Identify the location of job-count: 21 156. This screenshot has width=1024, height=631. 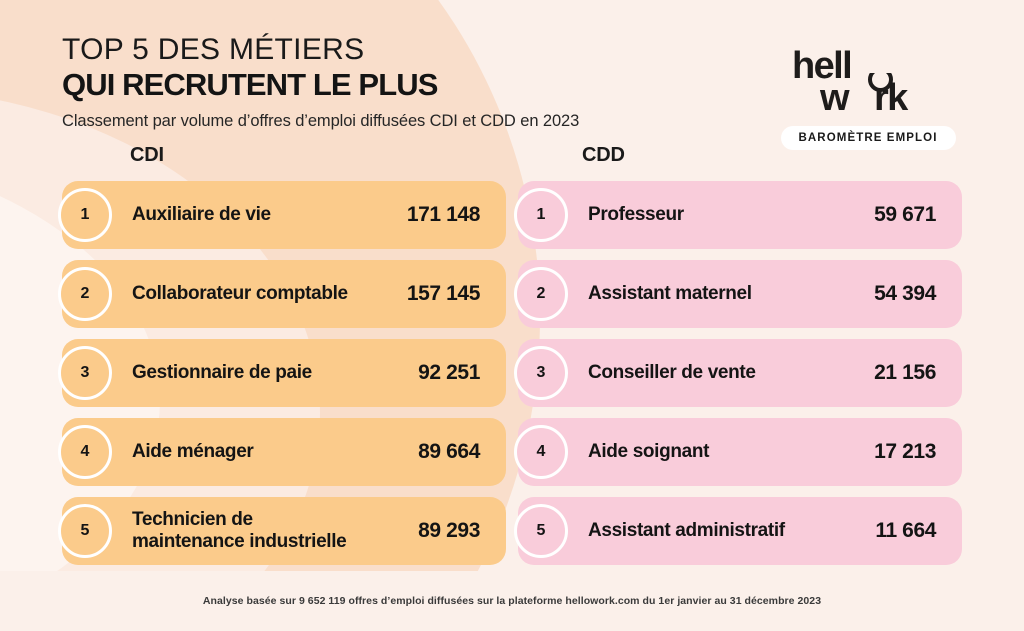
(905, 372).